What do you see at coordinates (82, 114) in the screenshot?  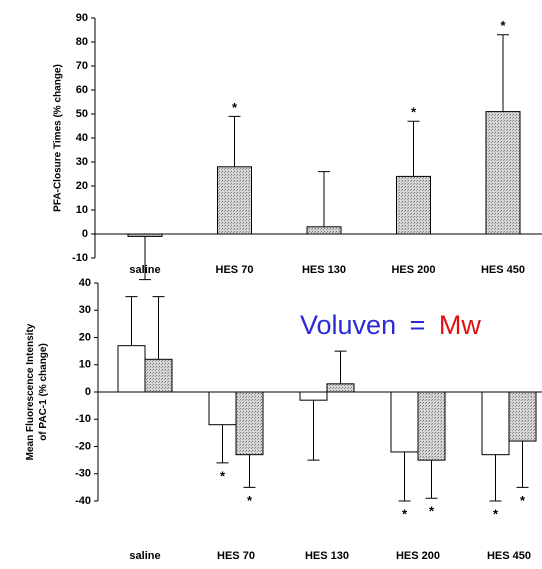 I see `y-tick-label: 50` at bounding box center [82, 114].